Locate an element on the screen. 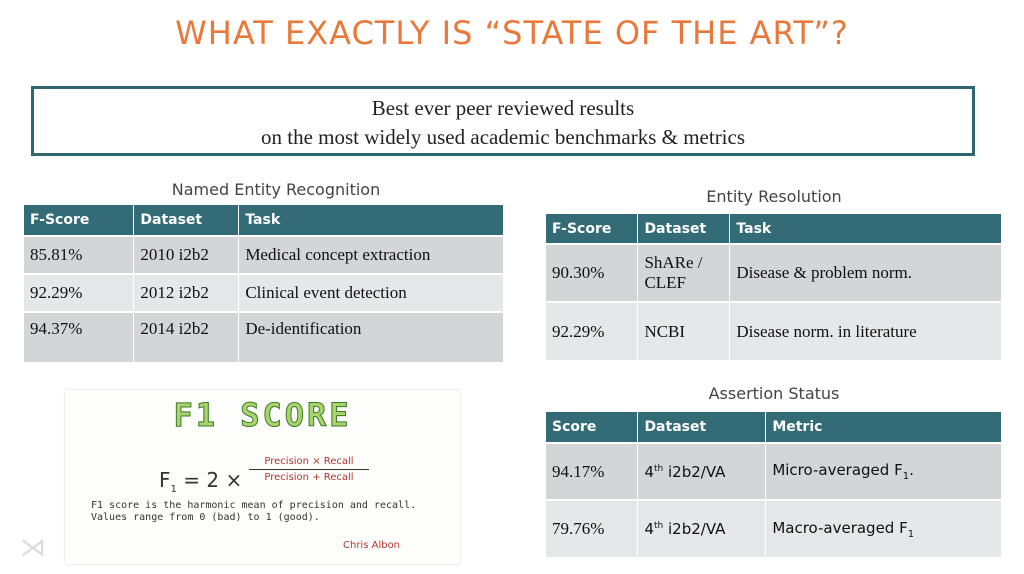 The image size is (1024, 574). assertion-cell: Micro-averaged F1. is located at coordinates (883, 471).